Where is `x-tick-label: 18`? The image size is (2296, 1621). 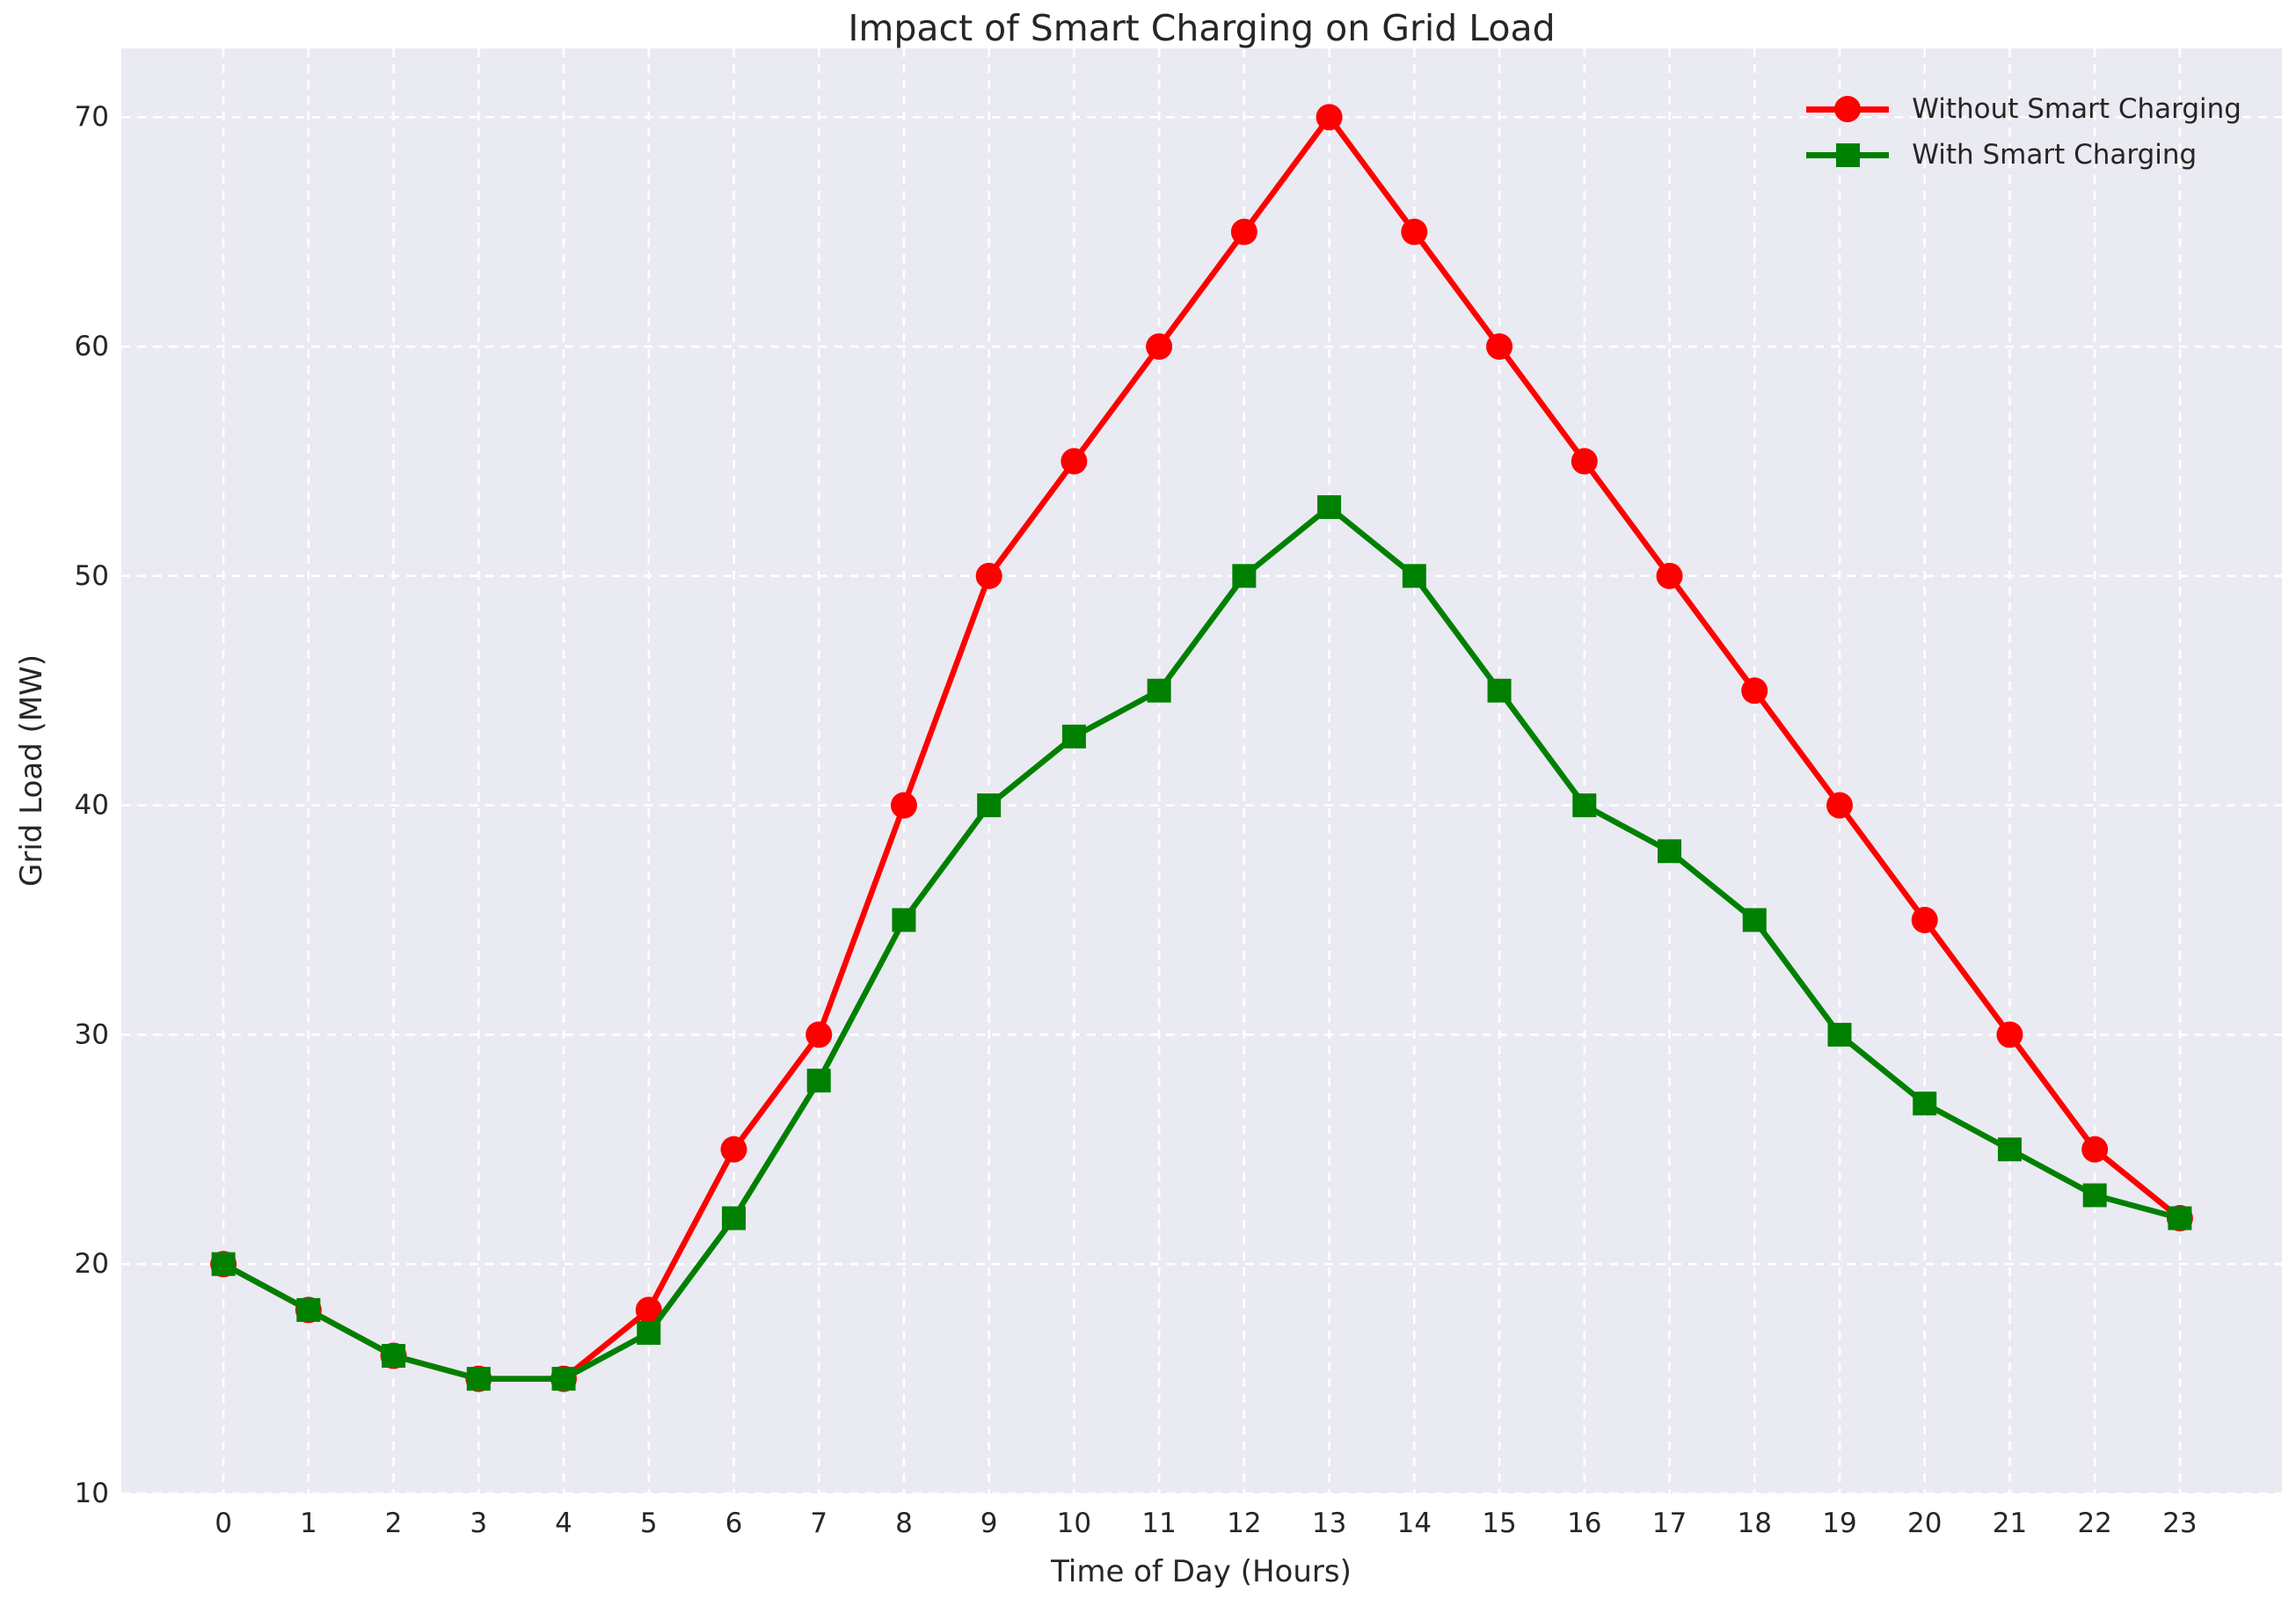
x-tick-label: 18 is located at coordinates (1755, 1523).